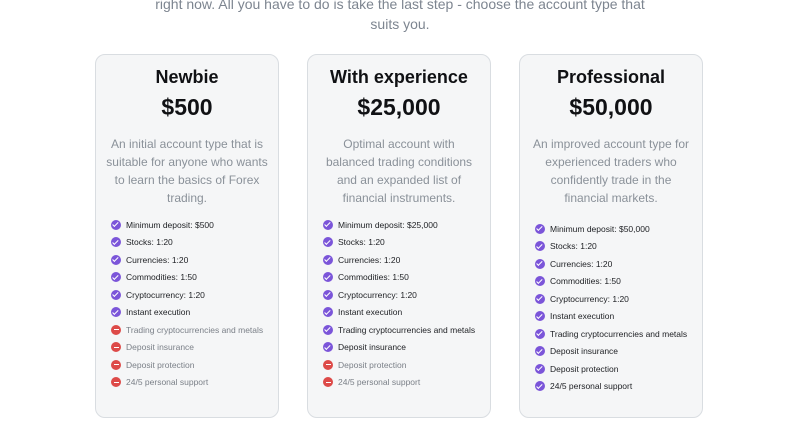  What do you see at coordinates (399, 107) in the screenshot?
I see `plan-price: $25,000` at bounding box center [399, 107].